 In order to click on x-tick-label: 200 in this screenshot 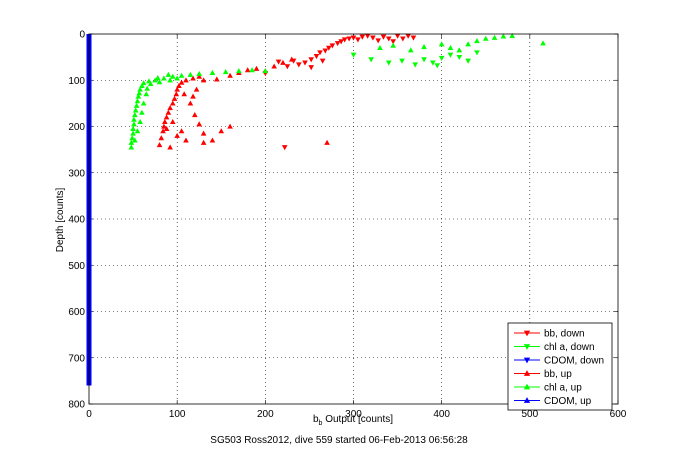, I will do `click(265, 414)`.